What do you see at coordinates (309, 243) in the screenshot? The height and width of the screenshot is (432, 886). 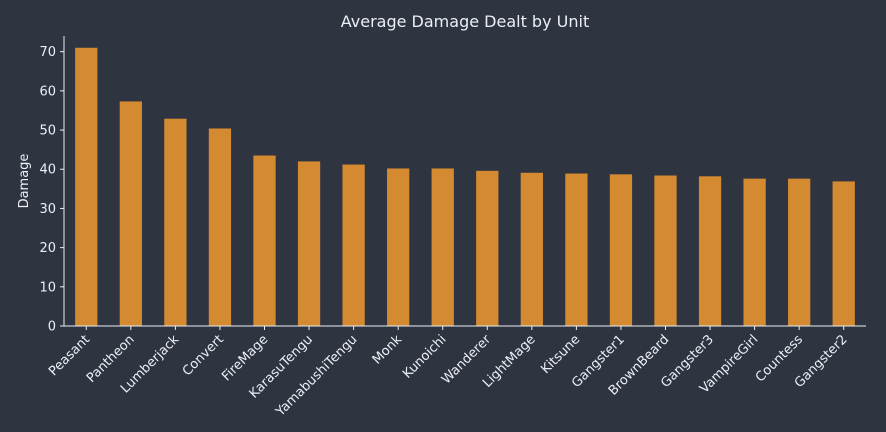 I see `bar-karasutengu` at bounding box center [309, 243].